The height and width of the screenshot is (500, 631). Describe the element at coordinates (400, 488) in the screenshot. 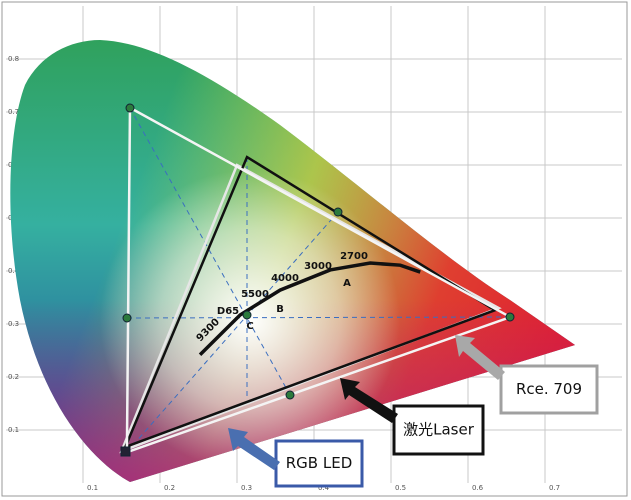

I see `x-tick-label: 0.5` at that location.